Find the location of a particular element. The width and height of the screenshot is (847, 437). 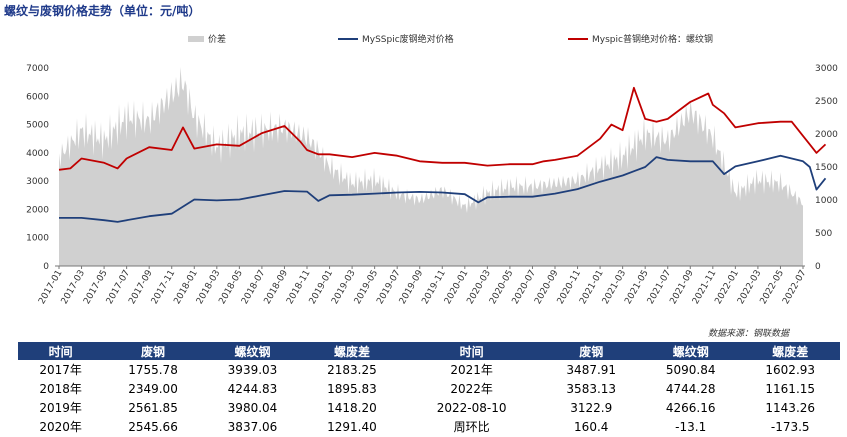

legend-label: MySSpic废钢绝对价格 is located at coordinates (408, 39).